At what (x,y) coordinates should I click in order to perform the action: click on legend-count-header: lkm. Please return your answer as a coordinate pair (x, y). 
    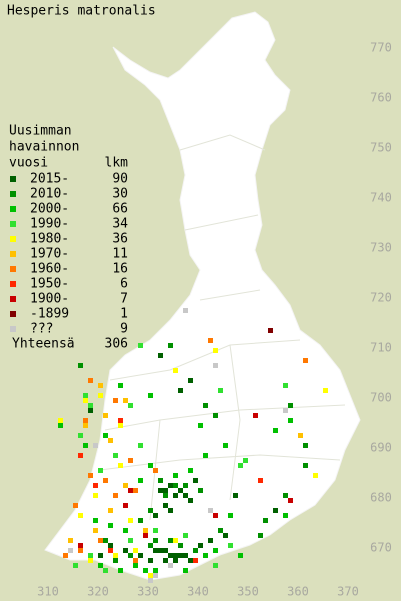
    Looking at the image, I should click on (117, 163).